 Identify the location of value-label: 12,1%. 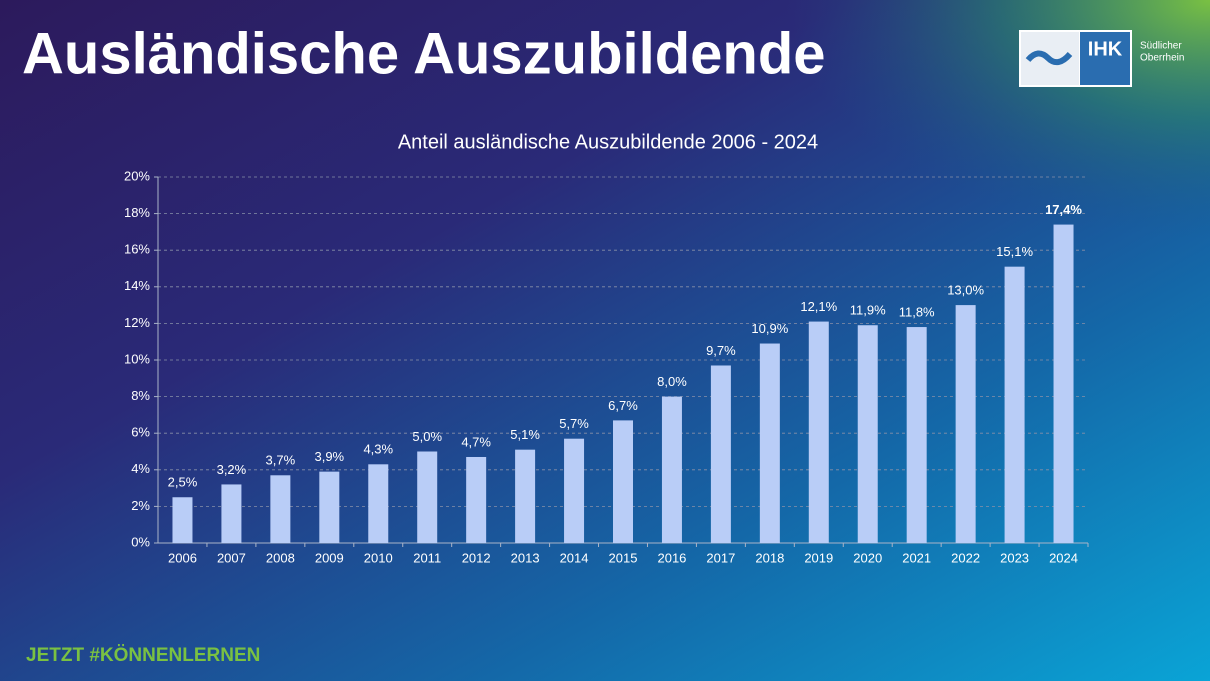
(818, 306).